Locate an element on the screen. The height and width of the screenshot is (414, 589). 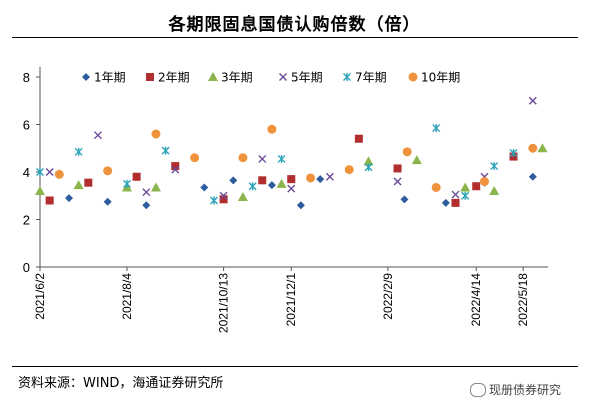
watermark: 现册债券研究 is located at coordinates (515, 389).